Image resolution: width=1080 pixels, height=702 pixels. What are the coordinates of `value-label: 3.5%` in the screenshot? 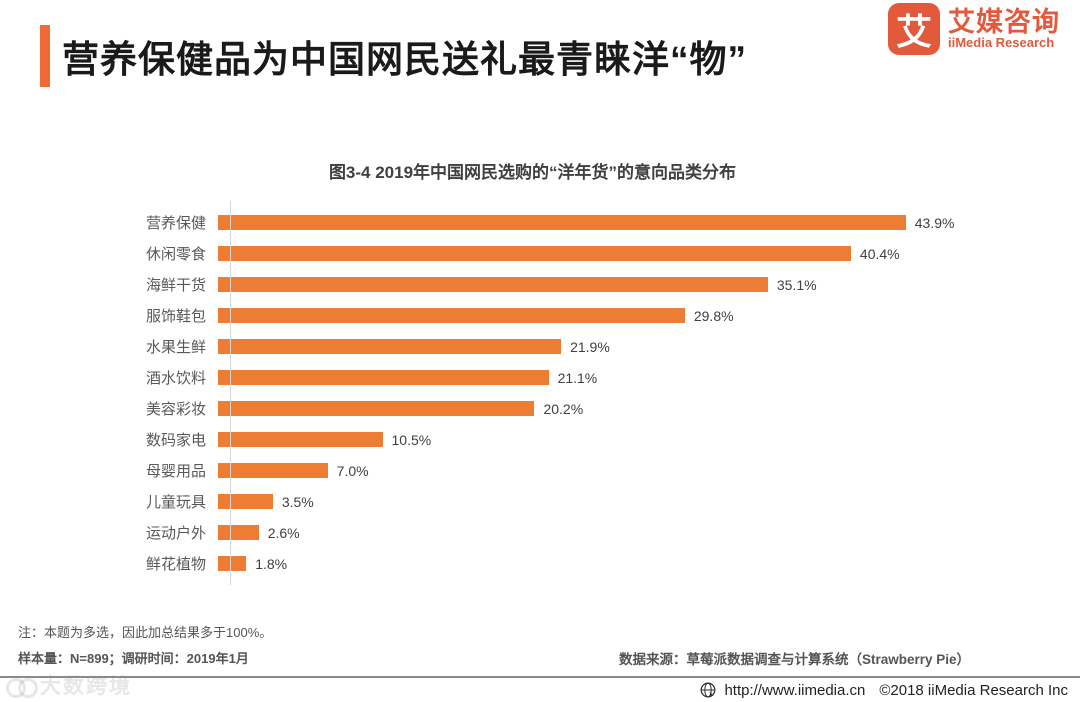 It's located at (297, 501).